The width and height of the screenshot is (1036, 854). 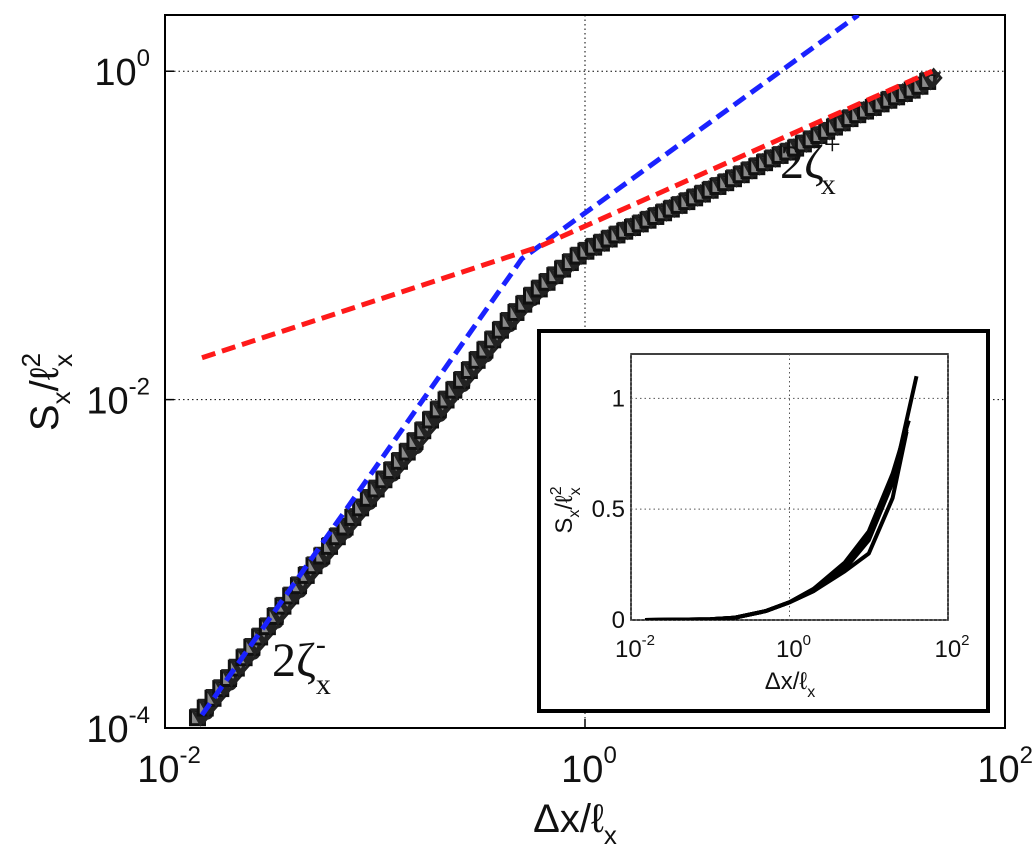 What do you see at coordinates (564, 526) in the screenshot?
I see `inset-y-label-s: S` at bounding box center [564, 526].